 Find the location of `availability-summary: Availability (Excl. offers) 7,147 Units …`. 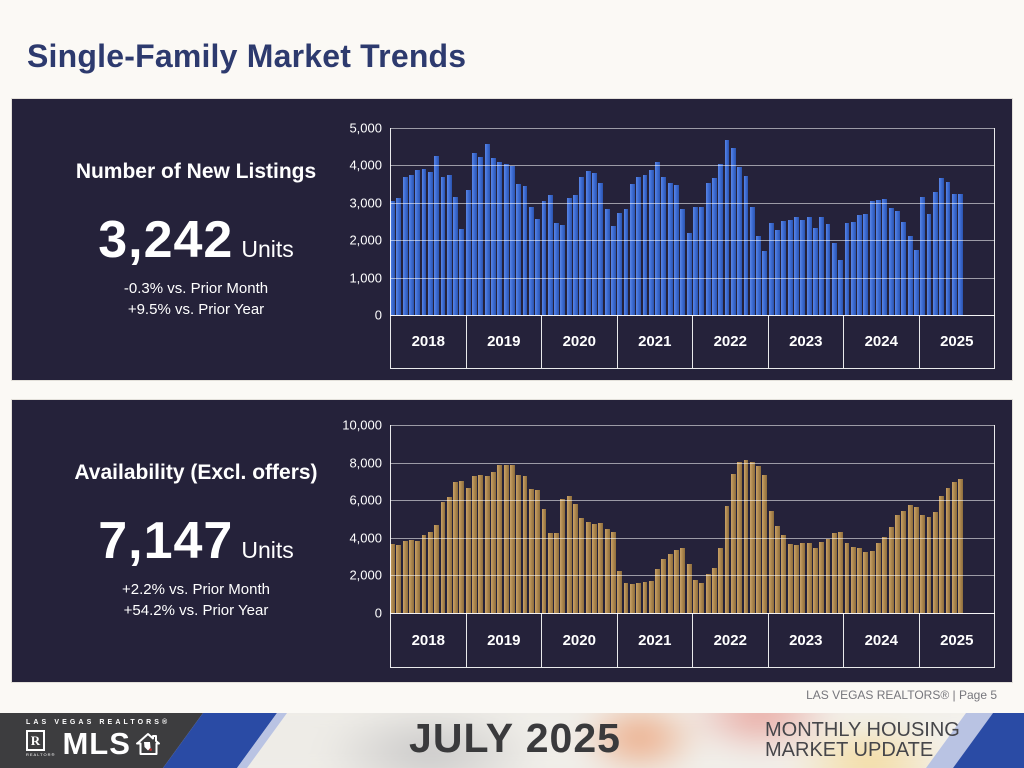

availability-summary: Availability (Excl. offers) 7,147 Units … is located at coordinates (196, 541).